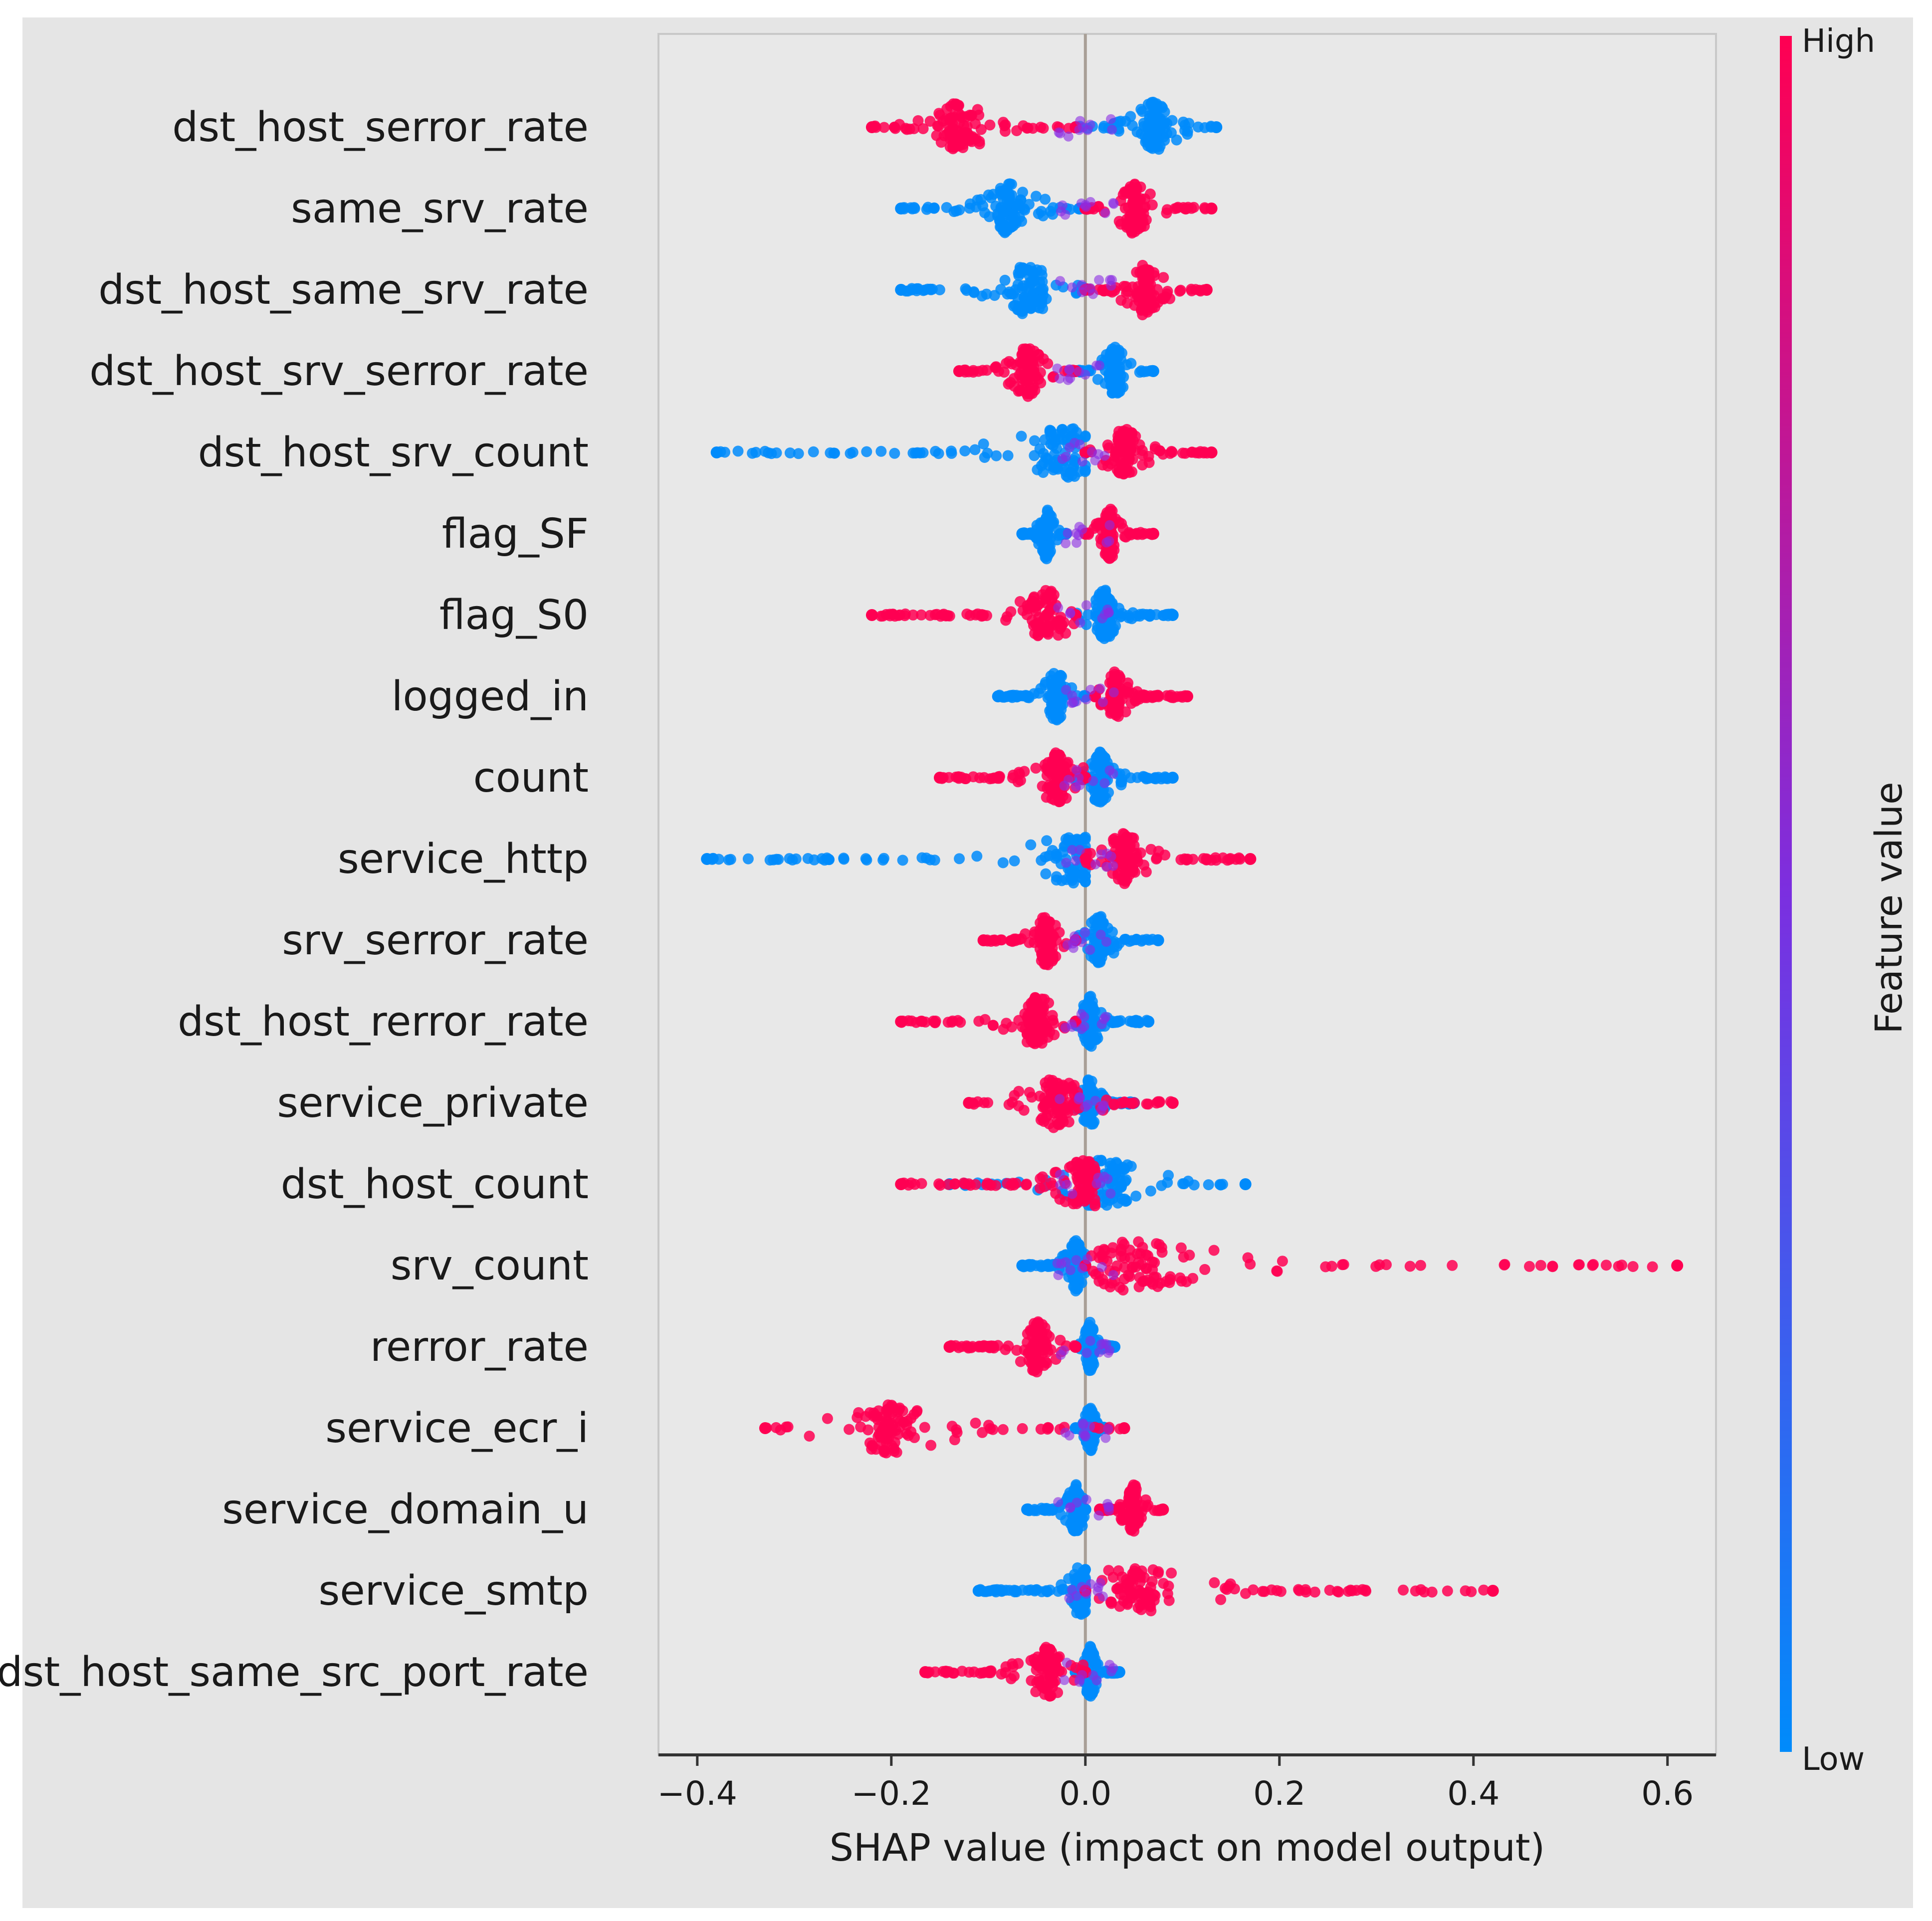 Image resolution: width=1932 pixels, height=1921 pixels. Describe the element at coordinates (294, 1673) in the screenshot. I see `feature-label: dst_host_same_src_port_rate` at that location.